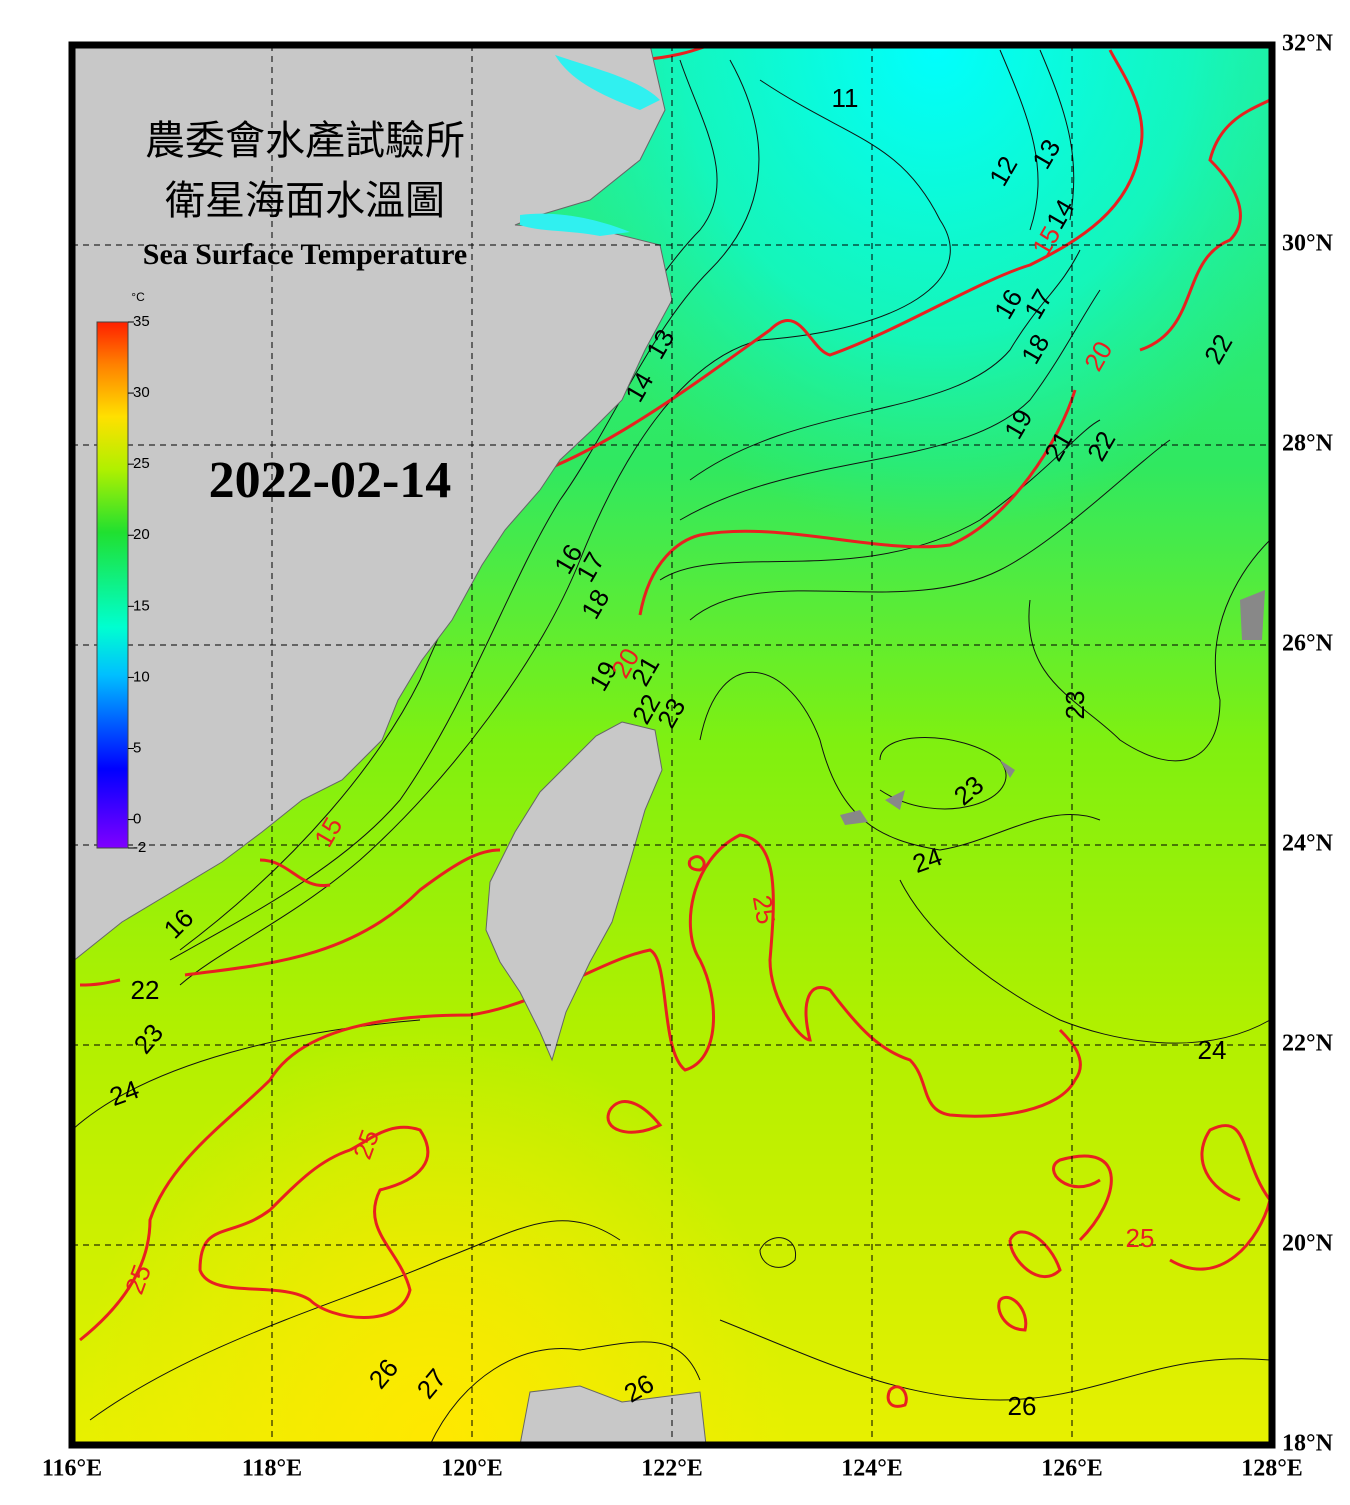 Image resolution: width=1350 pixels, height=1505 pixels. I want to click on lon-label: 128°E, so click(1272, 1469).